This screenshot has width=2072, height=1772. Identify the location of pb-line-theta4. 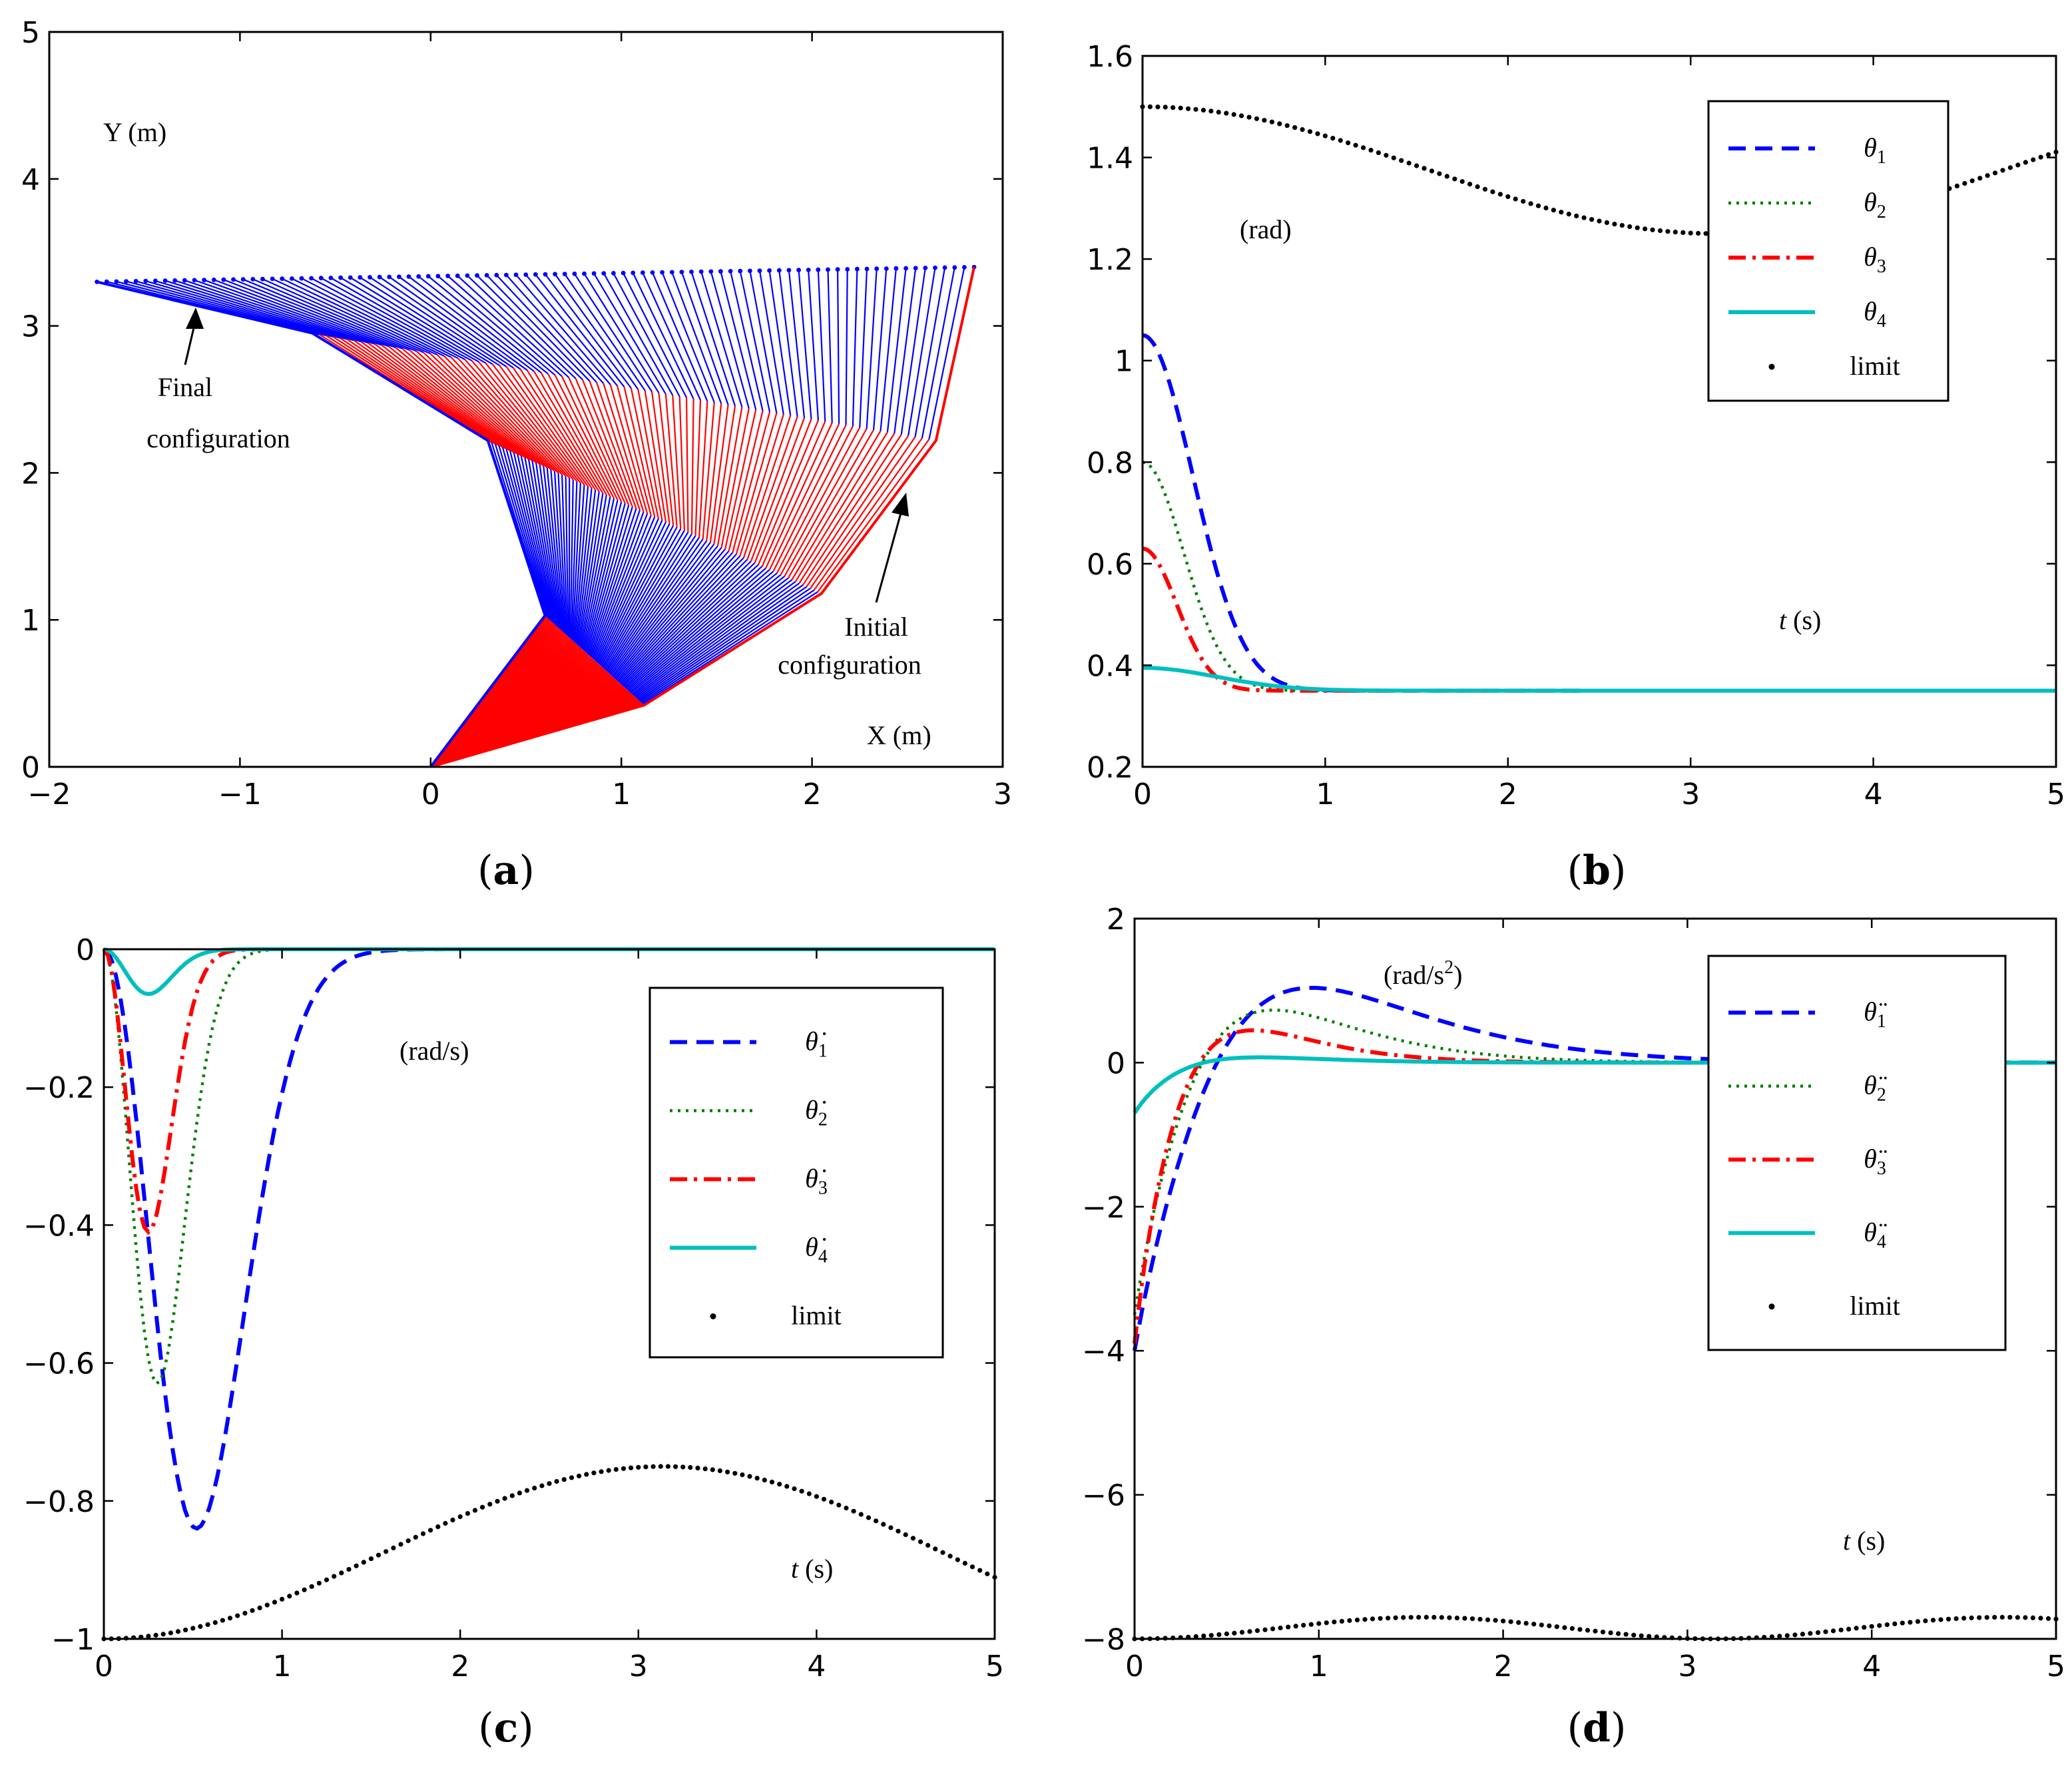
(1599, 679).